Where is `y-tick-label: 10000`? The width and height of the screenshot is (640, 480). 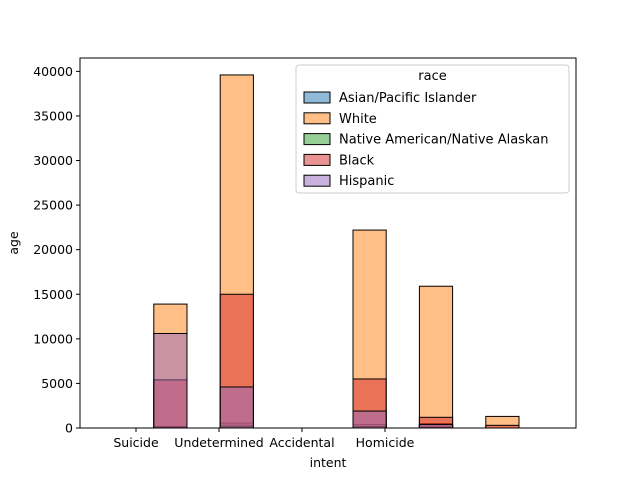 y-tick-label: 10000 is located at coordinates (53, 338).